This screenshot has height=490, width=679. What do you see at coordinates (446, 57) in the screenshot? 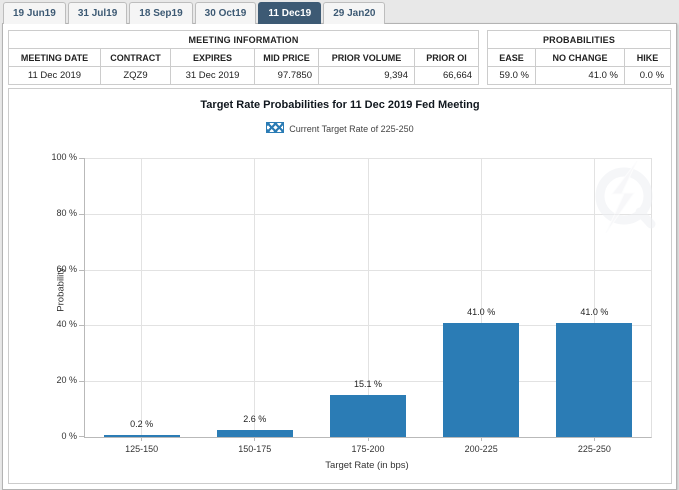
I see `meeting-col-header-5: PRIOR OI` at bounding box center [446, 57].